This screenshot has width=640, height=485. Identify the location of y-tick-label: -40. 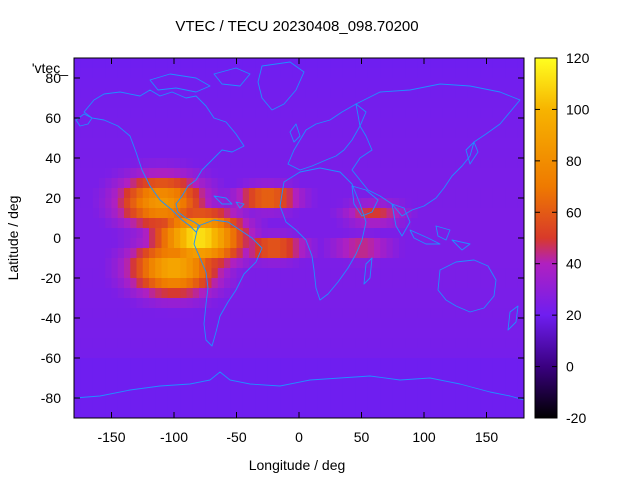
(51, 318).